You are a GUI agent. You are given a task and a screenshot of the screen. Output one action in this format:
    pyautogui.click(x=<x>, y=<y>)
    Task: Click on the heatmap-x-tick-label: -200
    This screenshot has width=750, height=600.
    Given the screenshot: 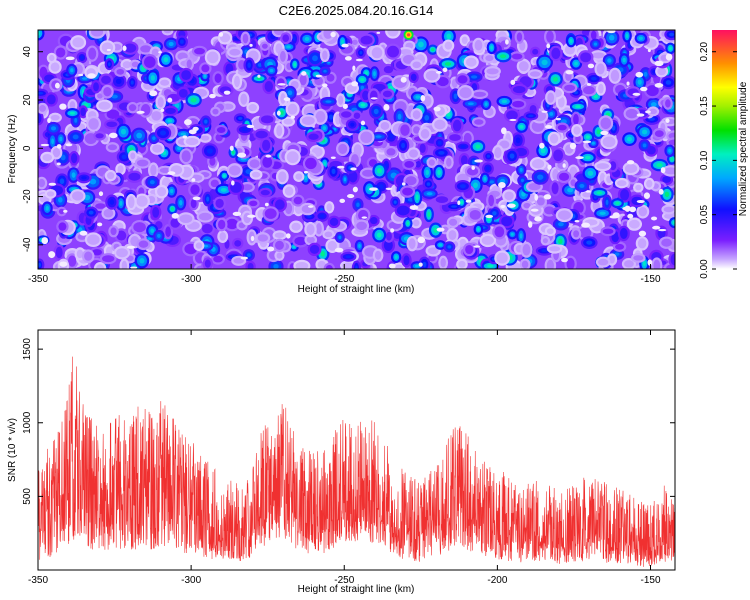 What is the action you would take?
    pyautogui.click(x=497, y=279)
    